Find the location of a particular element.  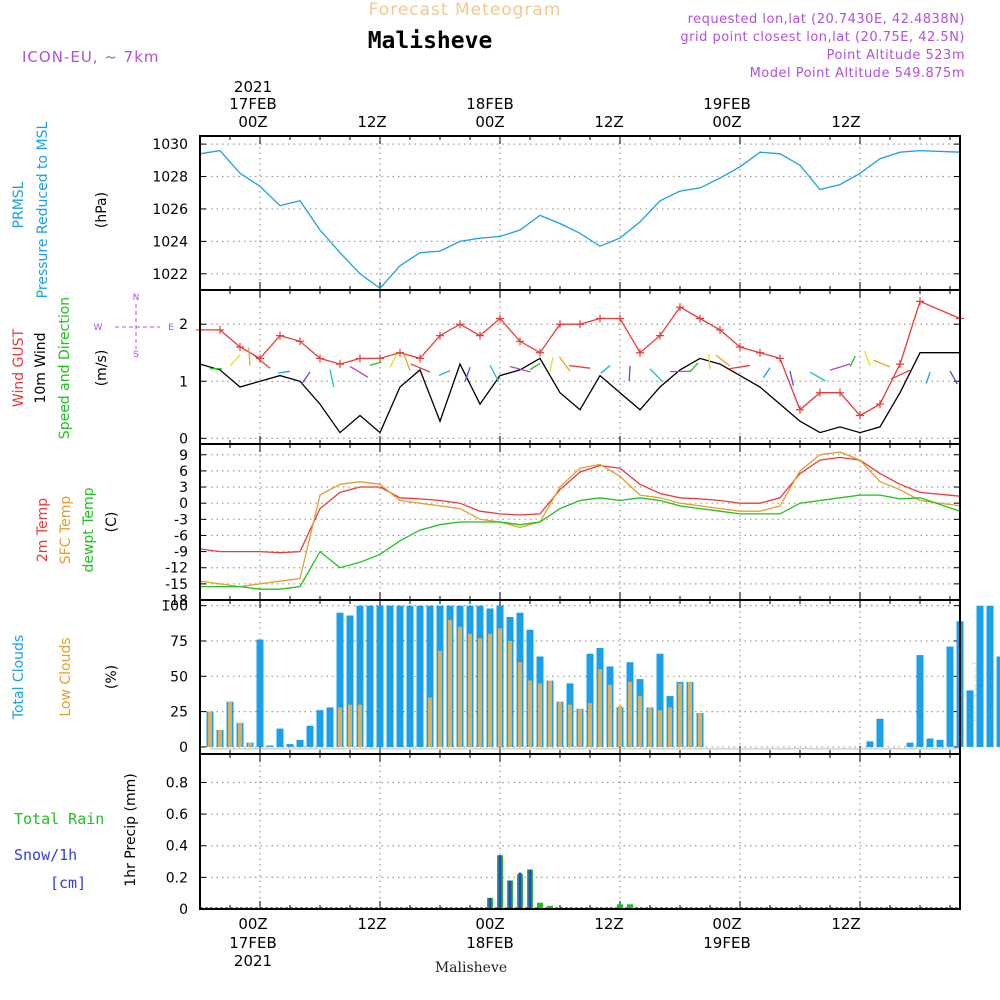

series-line-10m-wind is located at coordinates (579, 393).